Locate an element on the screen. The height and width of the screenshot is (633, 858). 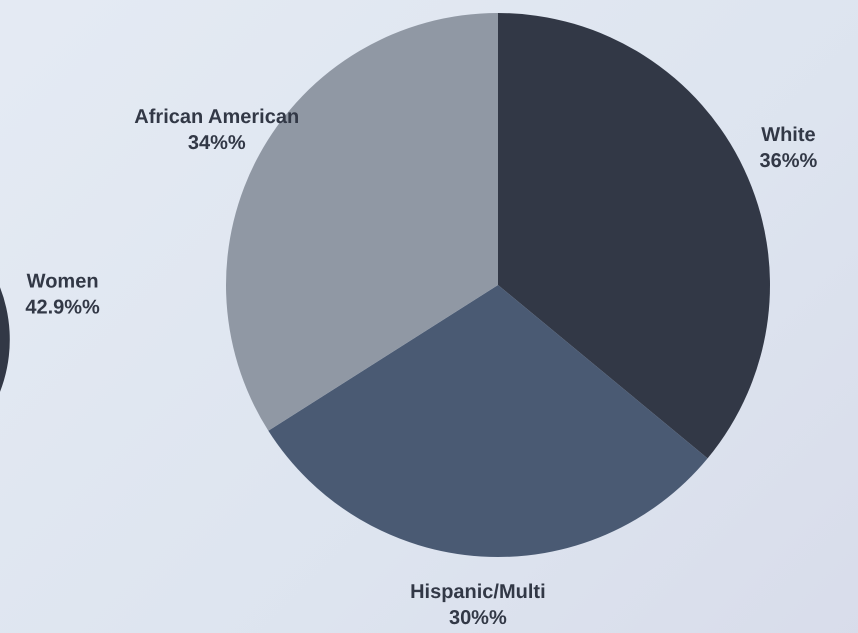
data-label: 30%% is located at coordinates (477, 617).